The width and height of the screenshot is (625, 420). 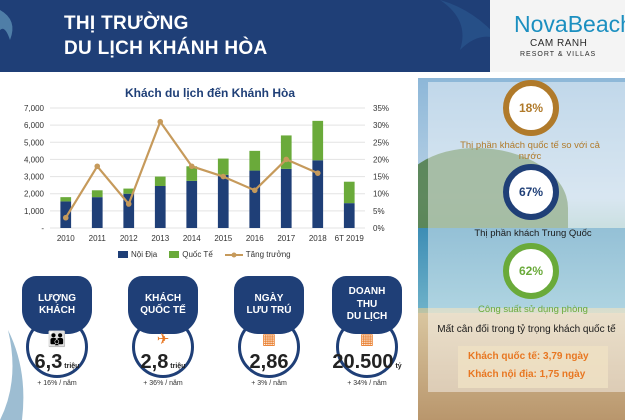 I want to click on legend-swatch-growth, so click(x=233, y=254).